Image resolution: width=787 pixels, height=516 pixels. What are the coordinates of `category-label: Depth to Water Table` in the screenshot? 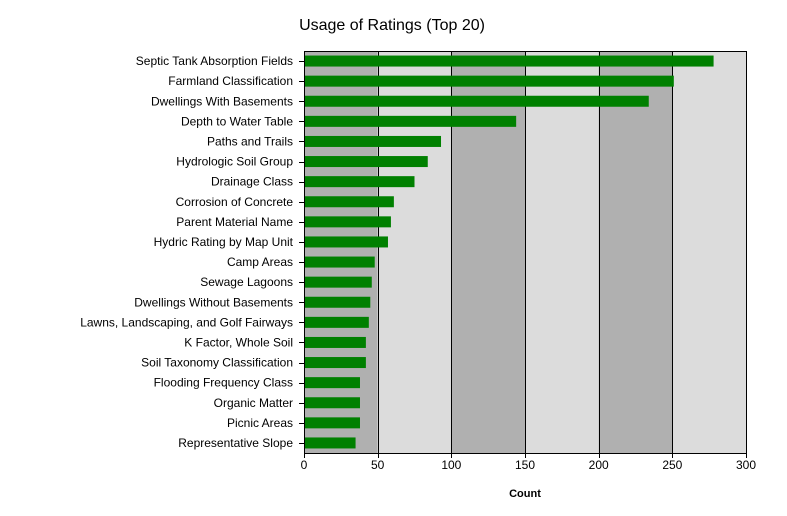 It's located at (237, 121).